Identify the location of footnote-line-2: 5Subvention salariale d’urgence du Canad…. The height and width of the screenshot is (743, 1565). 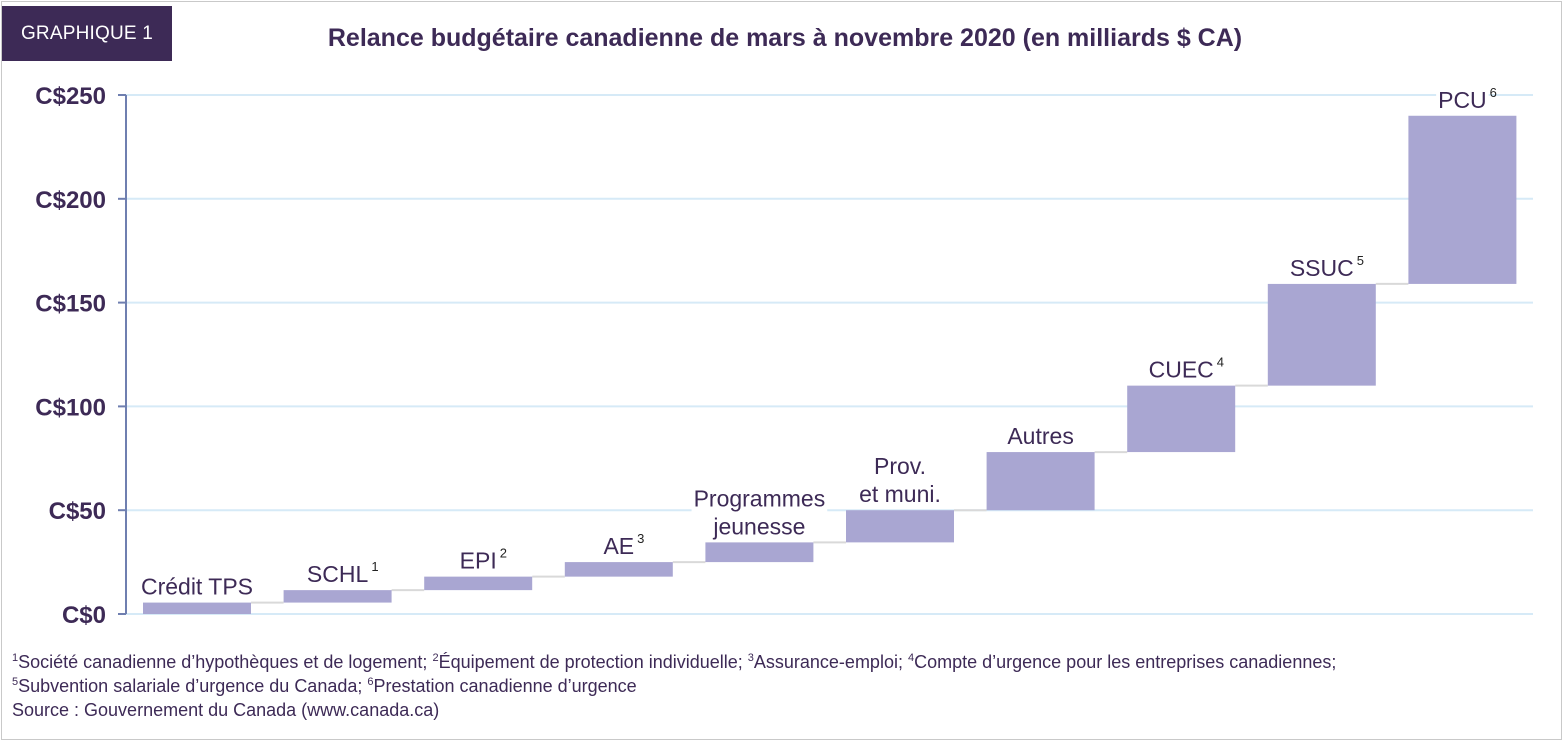
(786, 686).